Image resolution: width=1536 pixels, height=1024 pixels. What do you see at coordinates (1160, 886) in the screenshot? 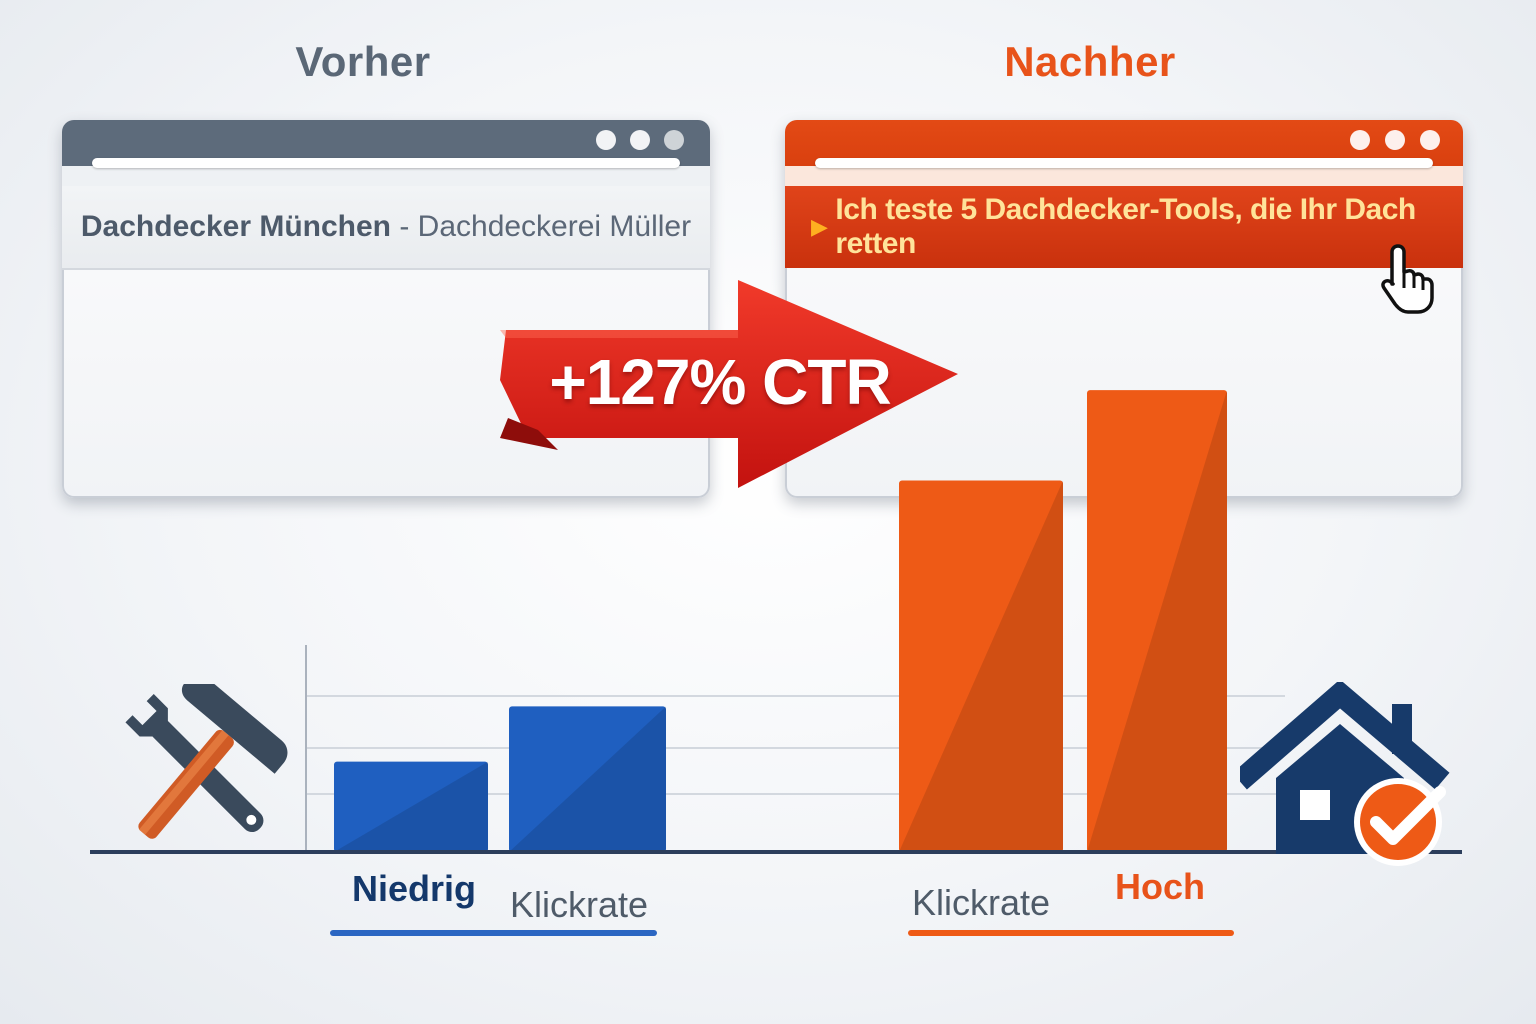
I see `label-hoch: Hoch` at bounding box center [1160, 886].